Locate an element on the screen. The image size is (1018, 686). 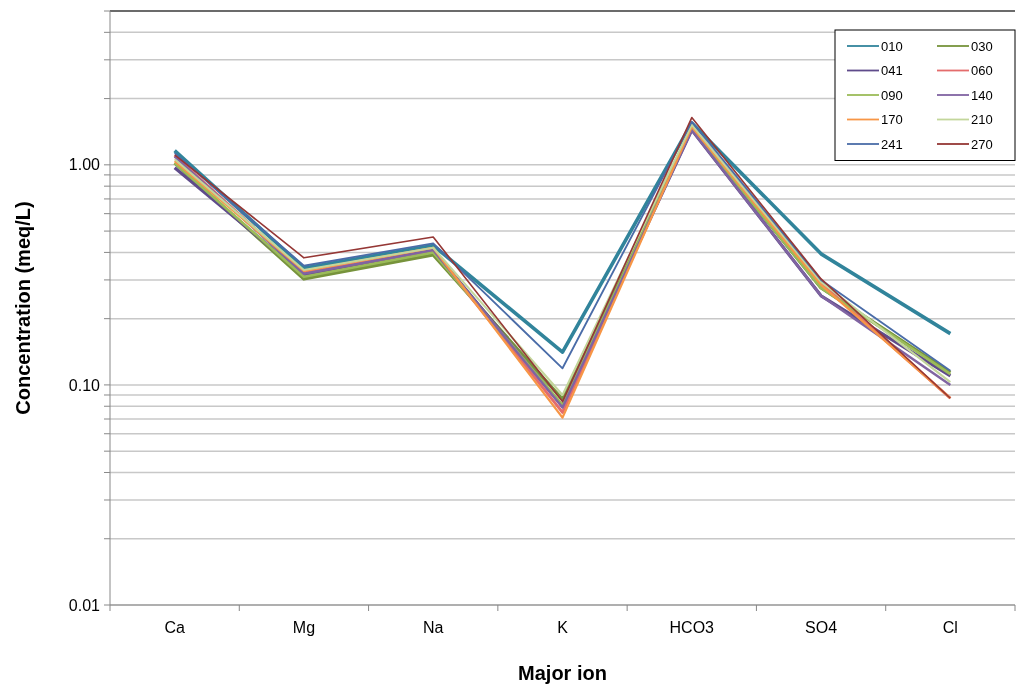
x-tick-label: Mg is located at coordinates (304, 627).